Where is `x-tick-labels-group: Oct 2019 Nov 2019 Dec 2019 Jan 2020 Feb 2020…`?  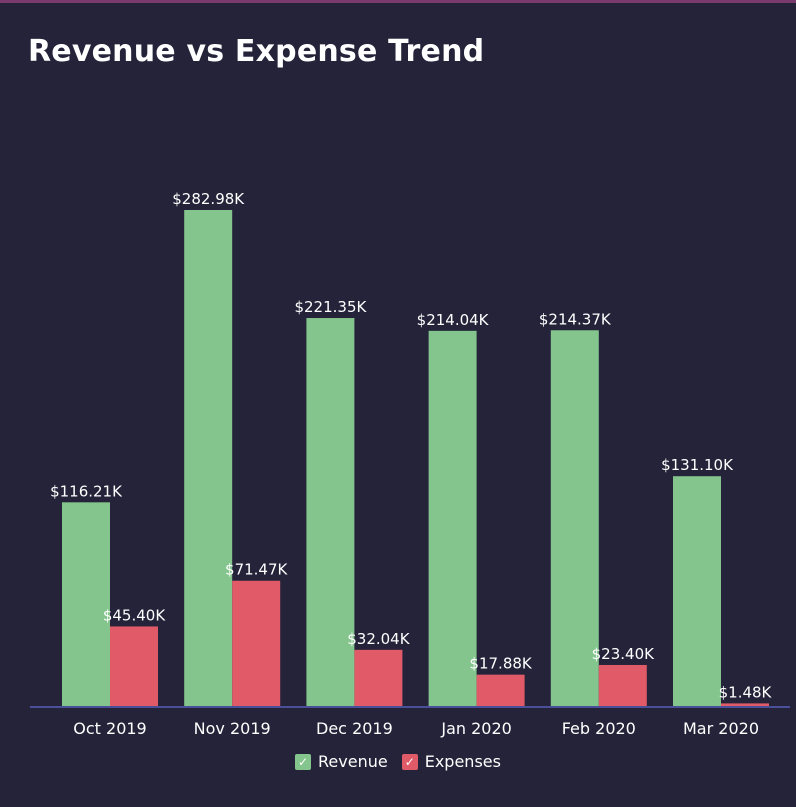 x-tick-labels-group: Oct 2019 Nov 2019 Dec 2019 Jan 2020 Feb 2020… is located at coordinates (416, 728).